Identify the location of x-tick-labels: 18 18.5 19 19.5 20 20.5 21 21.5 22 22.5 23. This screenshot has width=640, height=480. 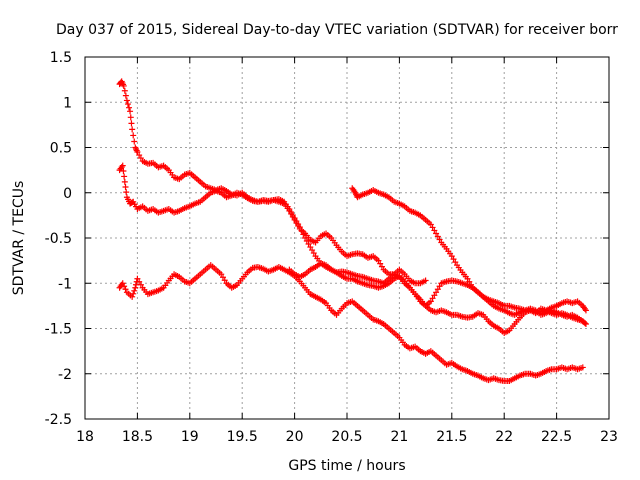
(347, 437).